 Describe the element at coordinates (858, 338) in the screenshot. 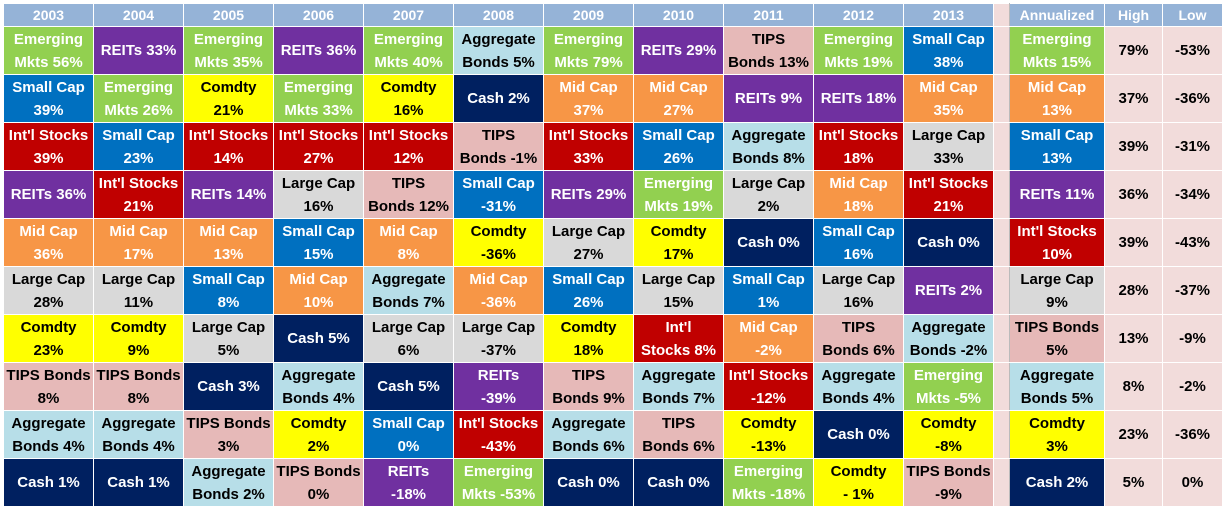

I see `asset-cell: TIPS Bonds 6%` at that location.